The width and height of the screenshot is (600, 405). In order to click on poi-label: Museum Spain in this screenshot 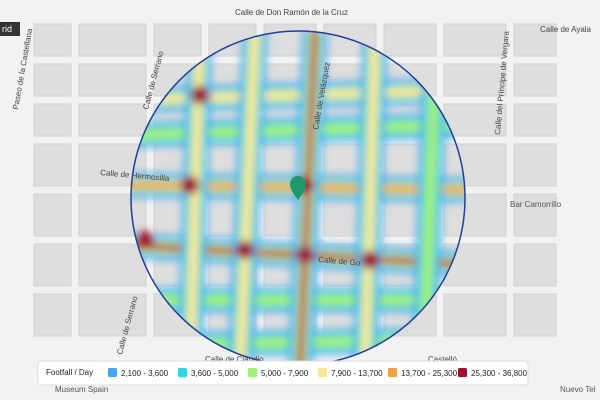, I will do `click(81, 389)`.